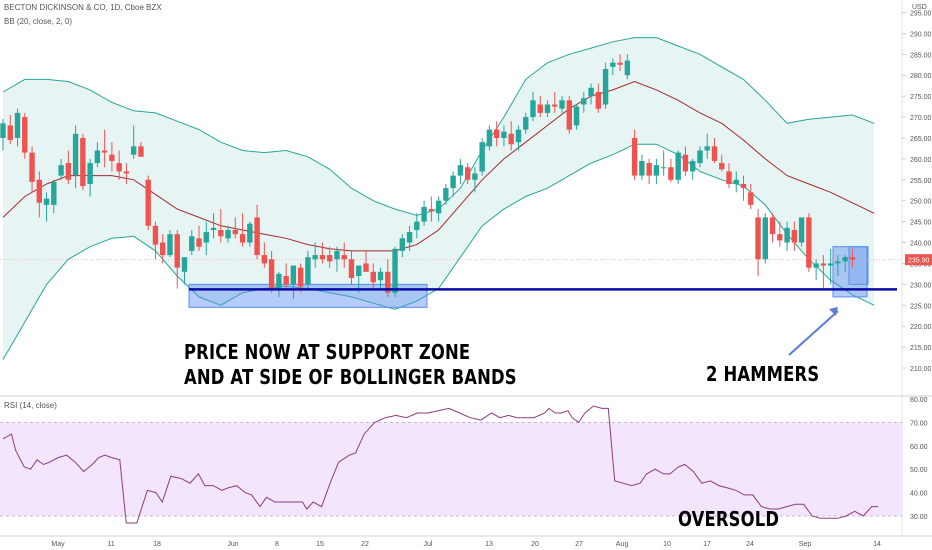  I want to click on time-axis-tick: 10, so click(667, 544).